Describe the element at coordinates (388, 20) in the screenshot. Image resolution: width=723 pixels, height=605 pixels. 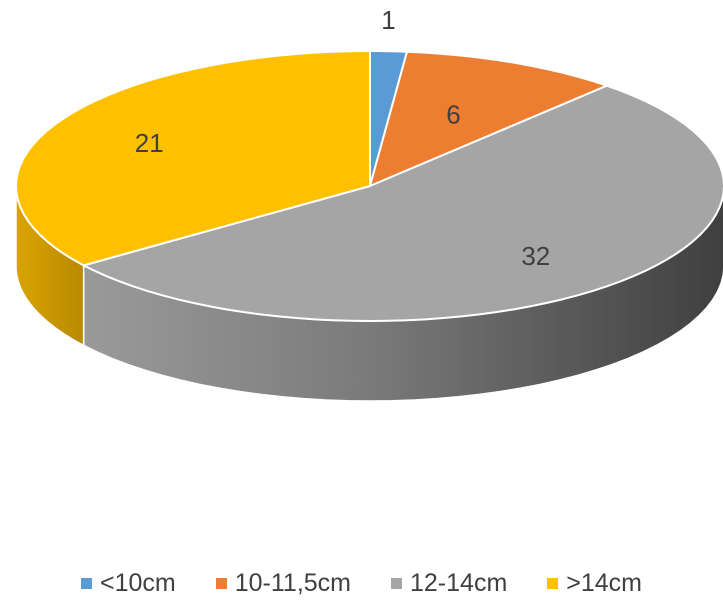
I see `data-label-0: 1` at that location.